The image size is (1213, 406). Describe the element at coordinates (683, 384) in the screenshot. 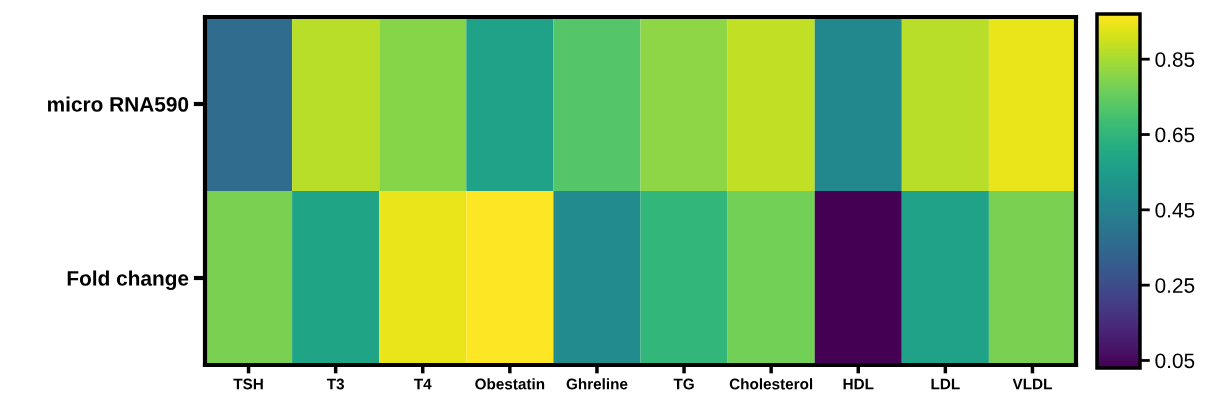

I see `x-tick-label: TG` at that location.